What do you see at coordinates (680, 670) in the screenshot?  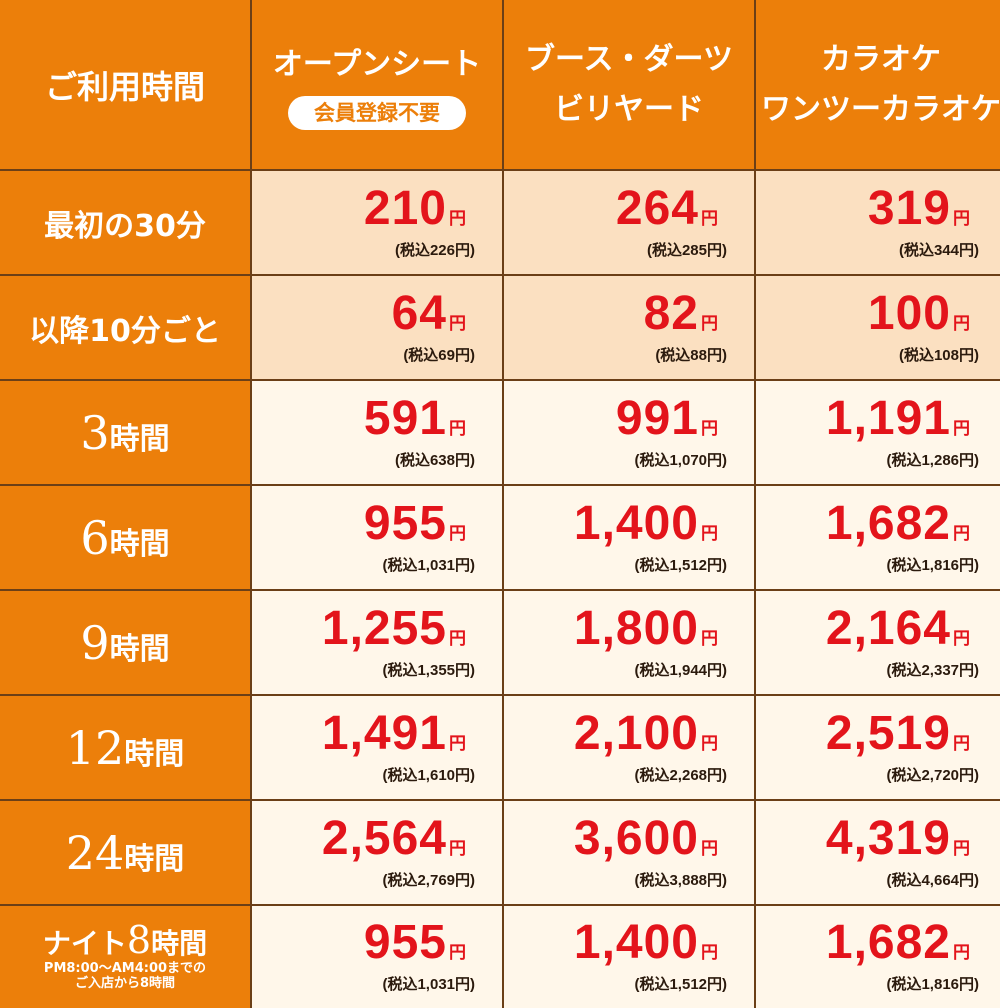 I see `tax-included-price: (税込1,944円)` at bounding box center [680, 670].